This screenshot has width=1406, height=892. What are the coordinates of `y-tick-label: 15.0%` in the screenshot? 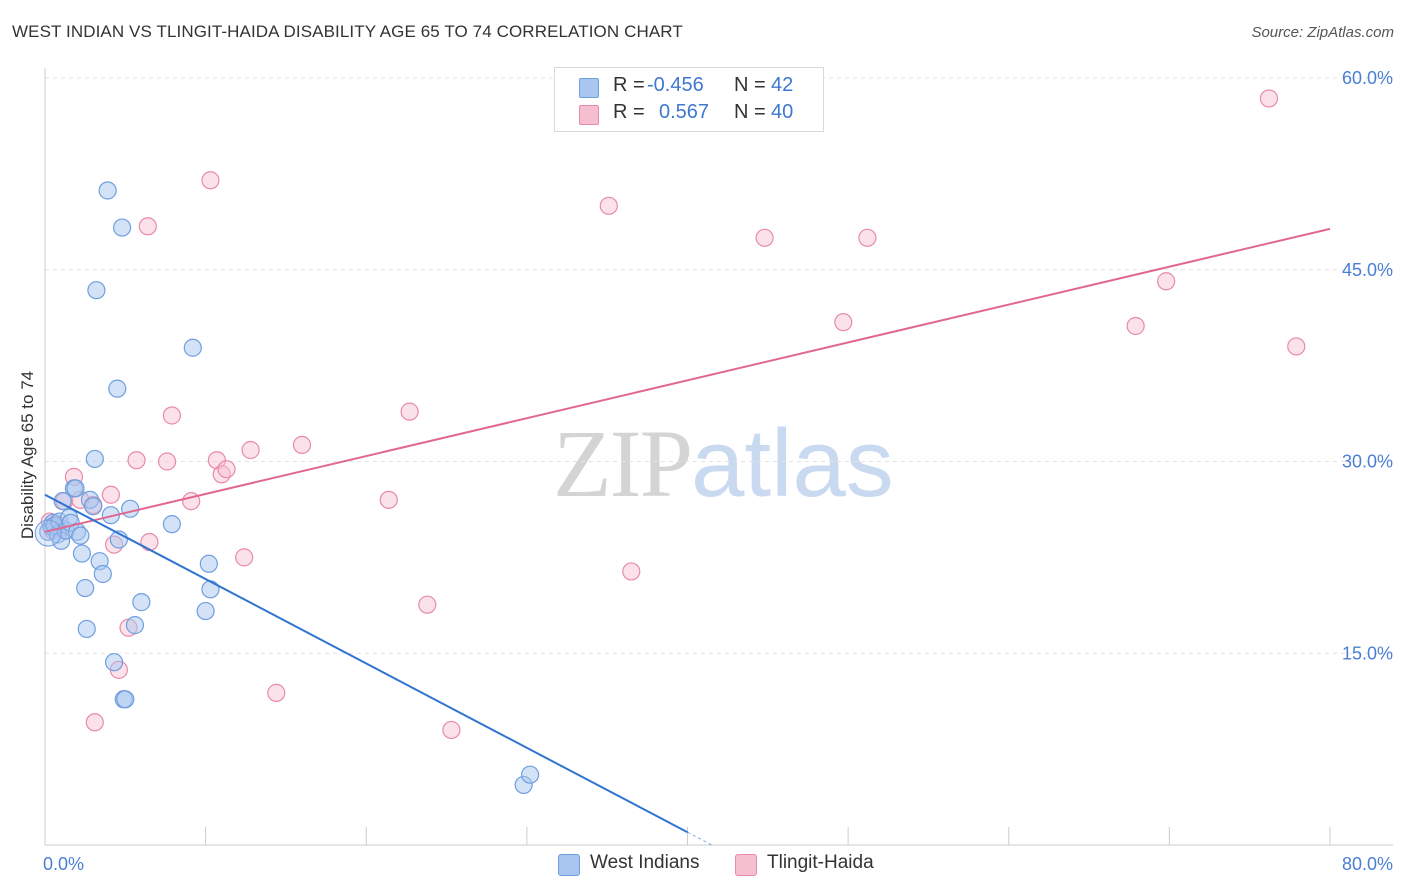 It's located at (1367, 653).